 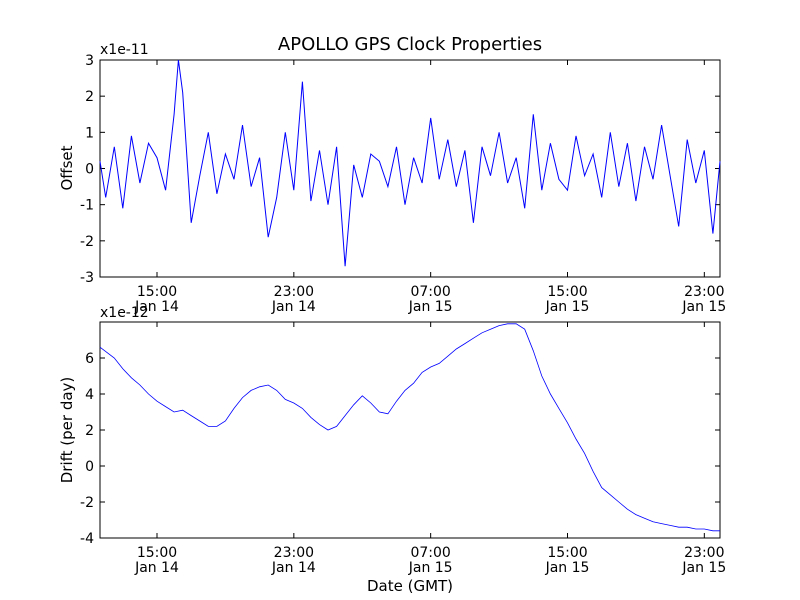 What do you see at coordinates (89, 170) in the screenshot?
I see `offset-y-tick-label: 0` at bounding box center [89, 170].